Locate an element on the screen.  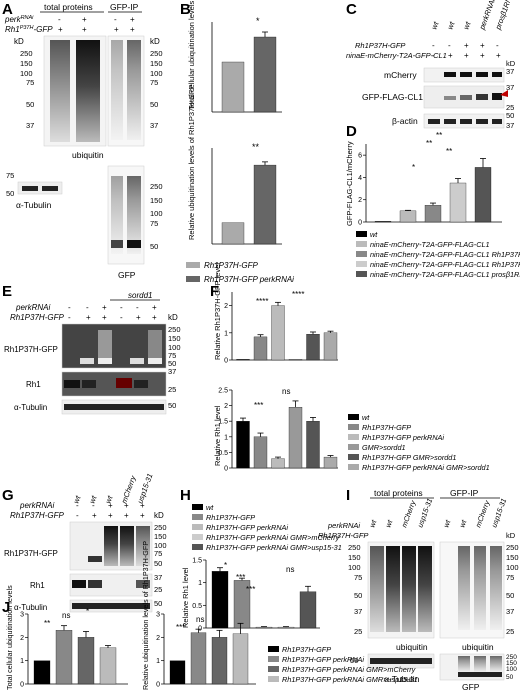
svg-text: Rh1P37H-GFP perkRNAi is located at coordinates (403, 437).